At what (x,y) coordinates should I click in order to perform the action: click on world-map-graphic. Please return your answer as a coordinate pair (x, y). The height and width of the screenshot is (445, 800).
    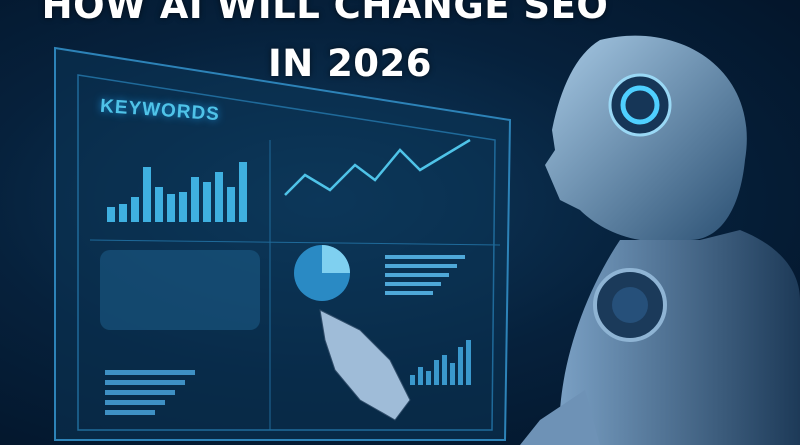
    Looking at the image, I should click on (180, 290).